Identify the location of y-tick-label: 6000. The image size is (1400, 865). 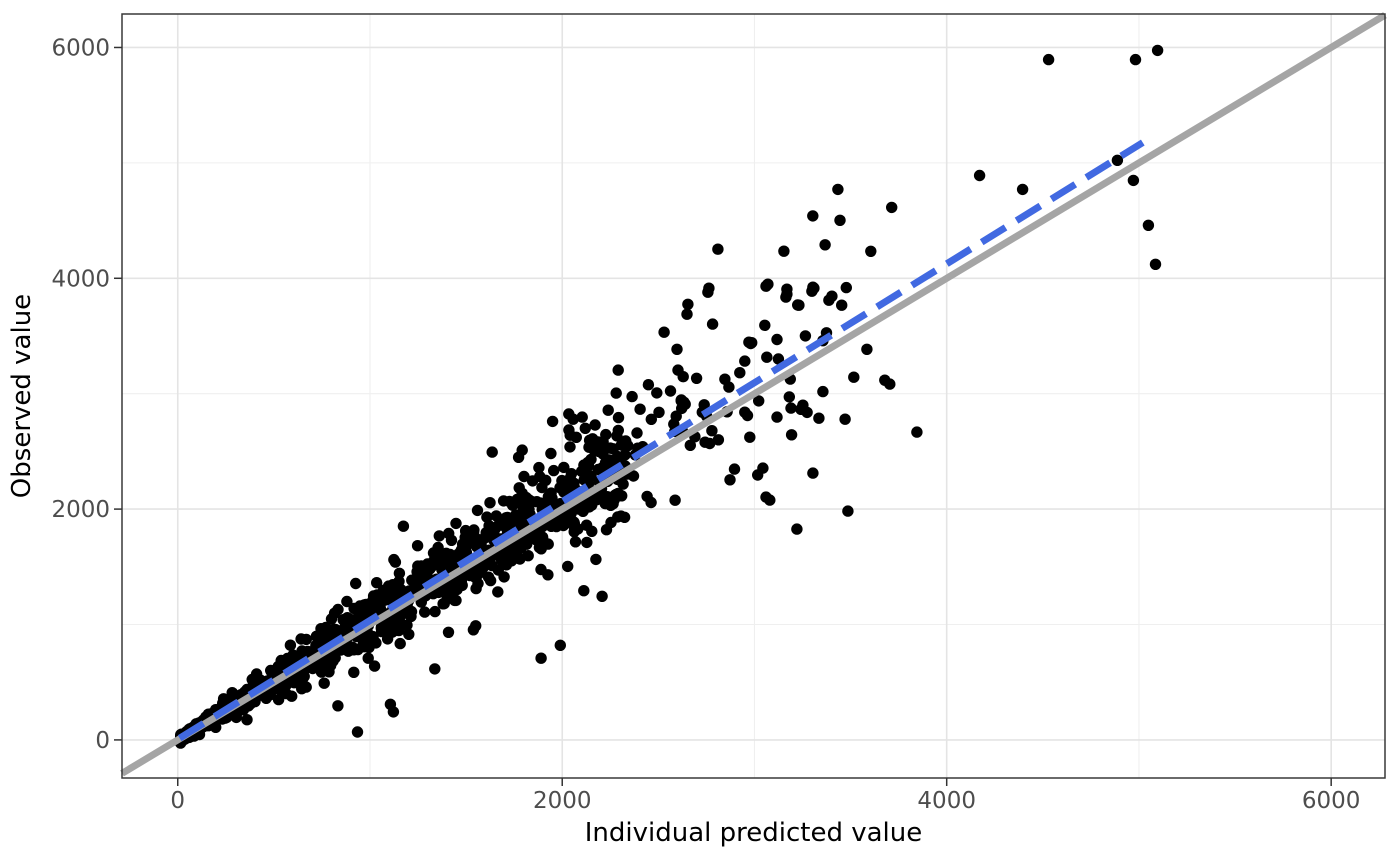
(80, 48).